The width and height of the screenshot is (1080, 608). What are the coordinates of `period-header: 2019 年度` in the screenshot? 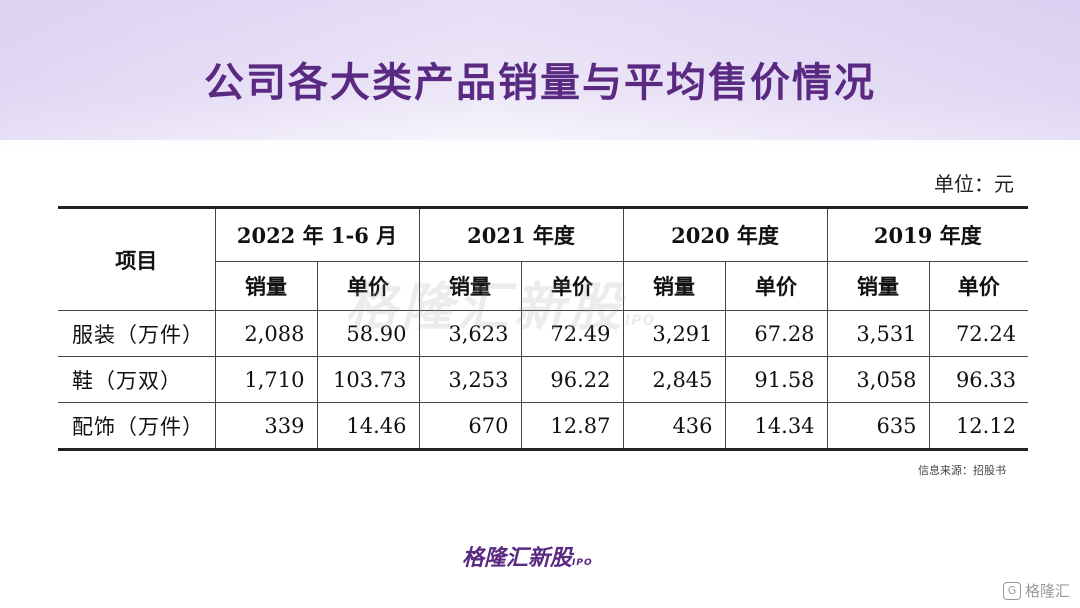 It's located at (927, 234).